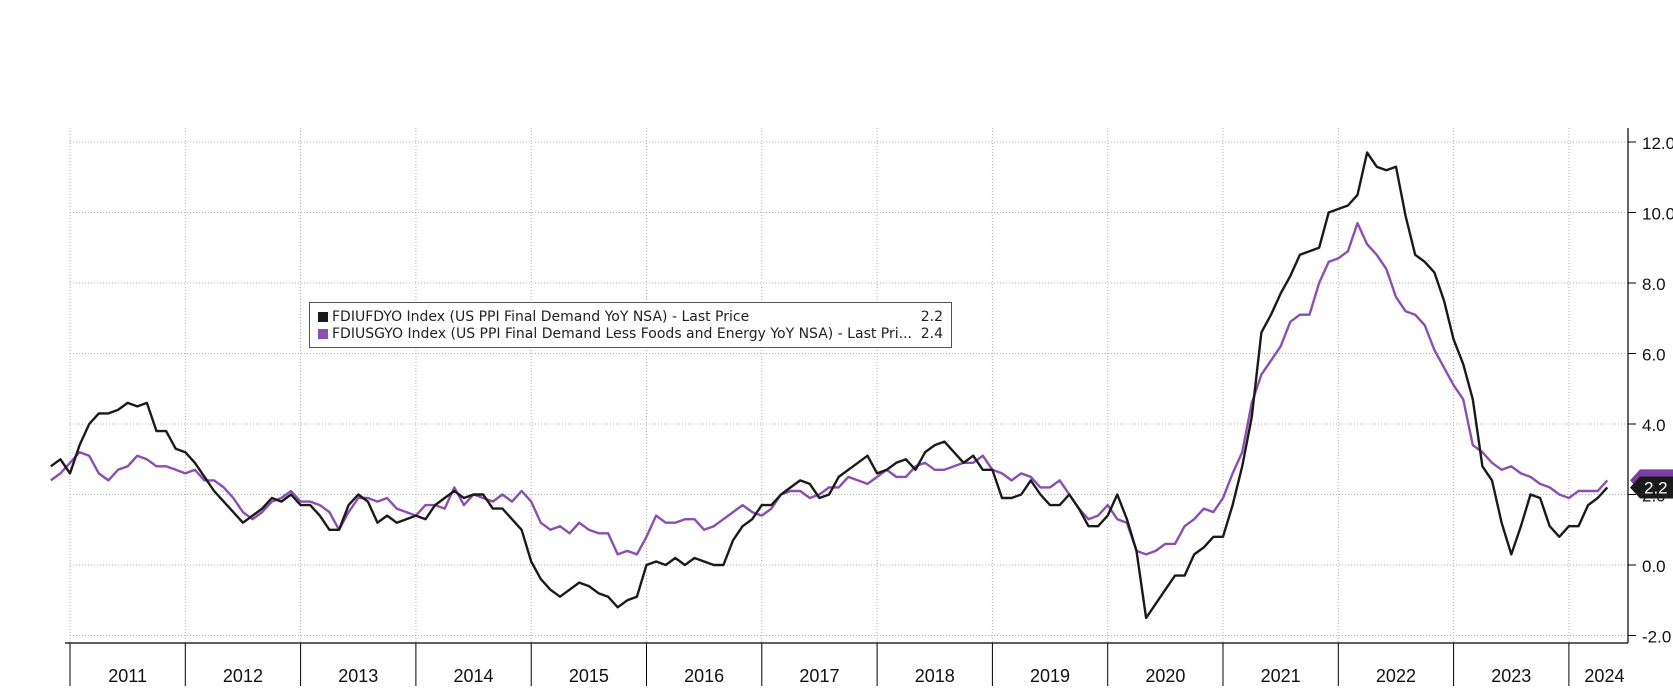  I want to click on y-tick-label: 10.0, so click(1657, 214).